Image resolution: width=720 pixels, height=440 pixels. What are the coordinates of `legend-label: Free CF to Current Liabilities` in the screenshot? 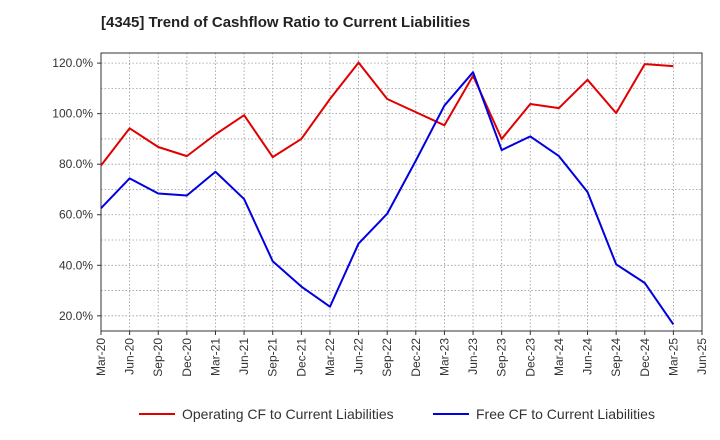 It's located at (565, 414).